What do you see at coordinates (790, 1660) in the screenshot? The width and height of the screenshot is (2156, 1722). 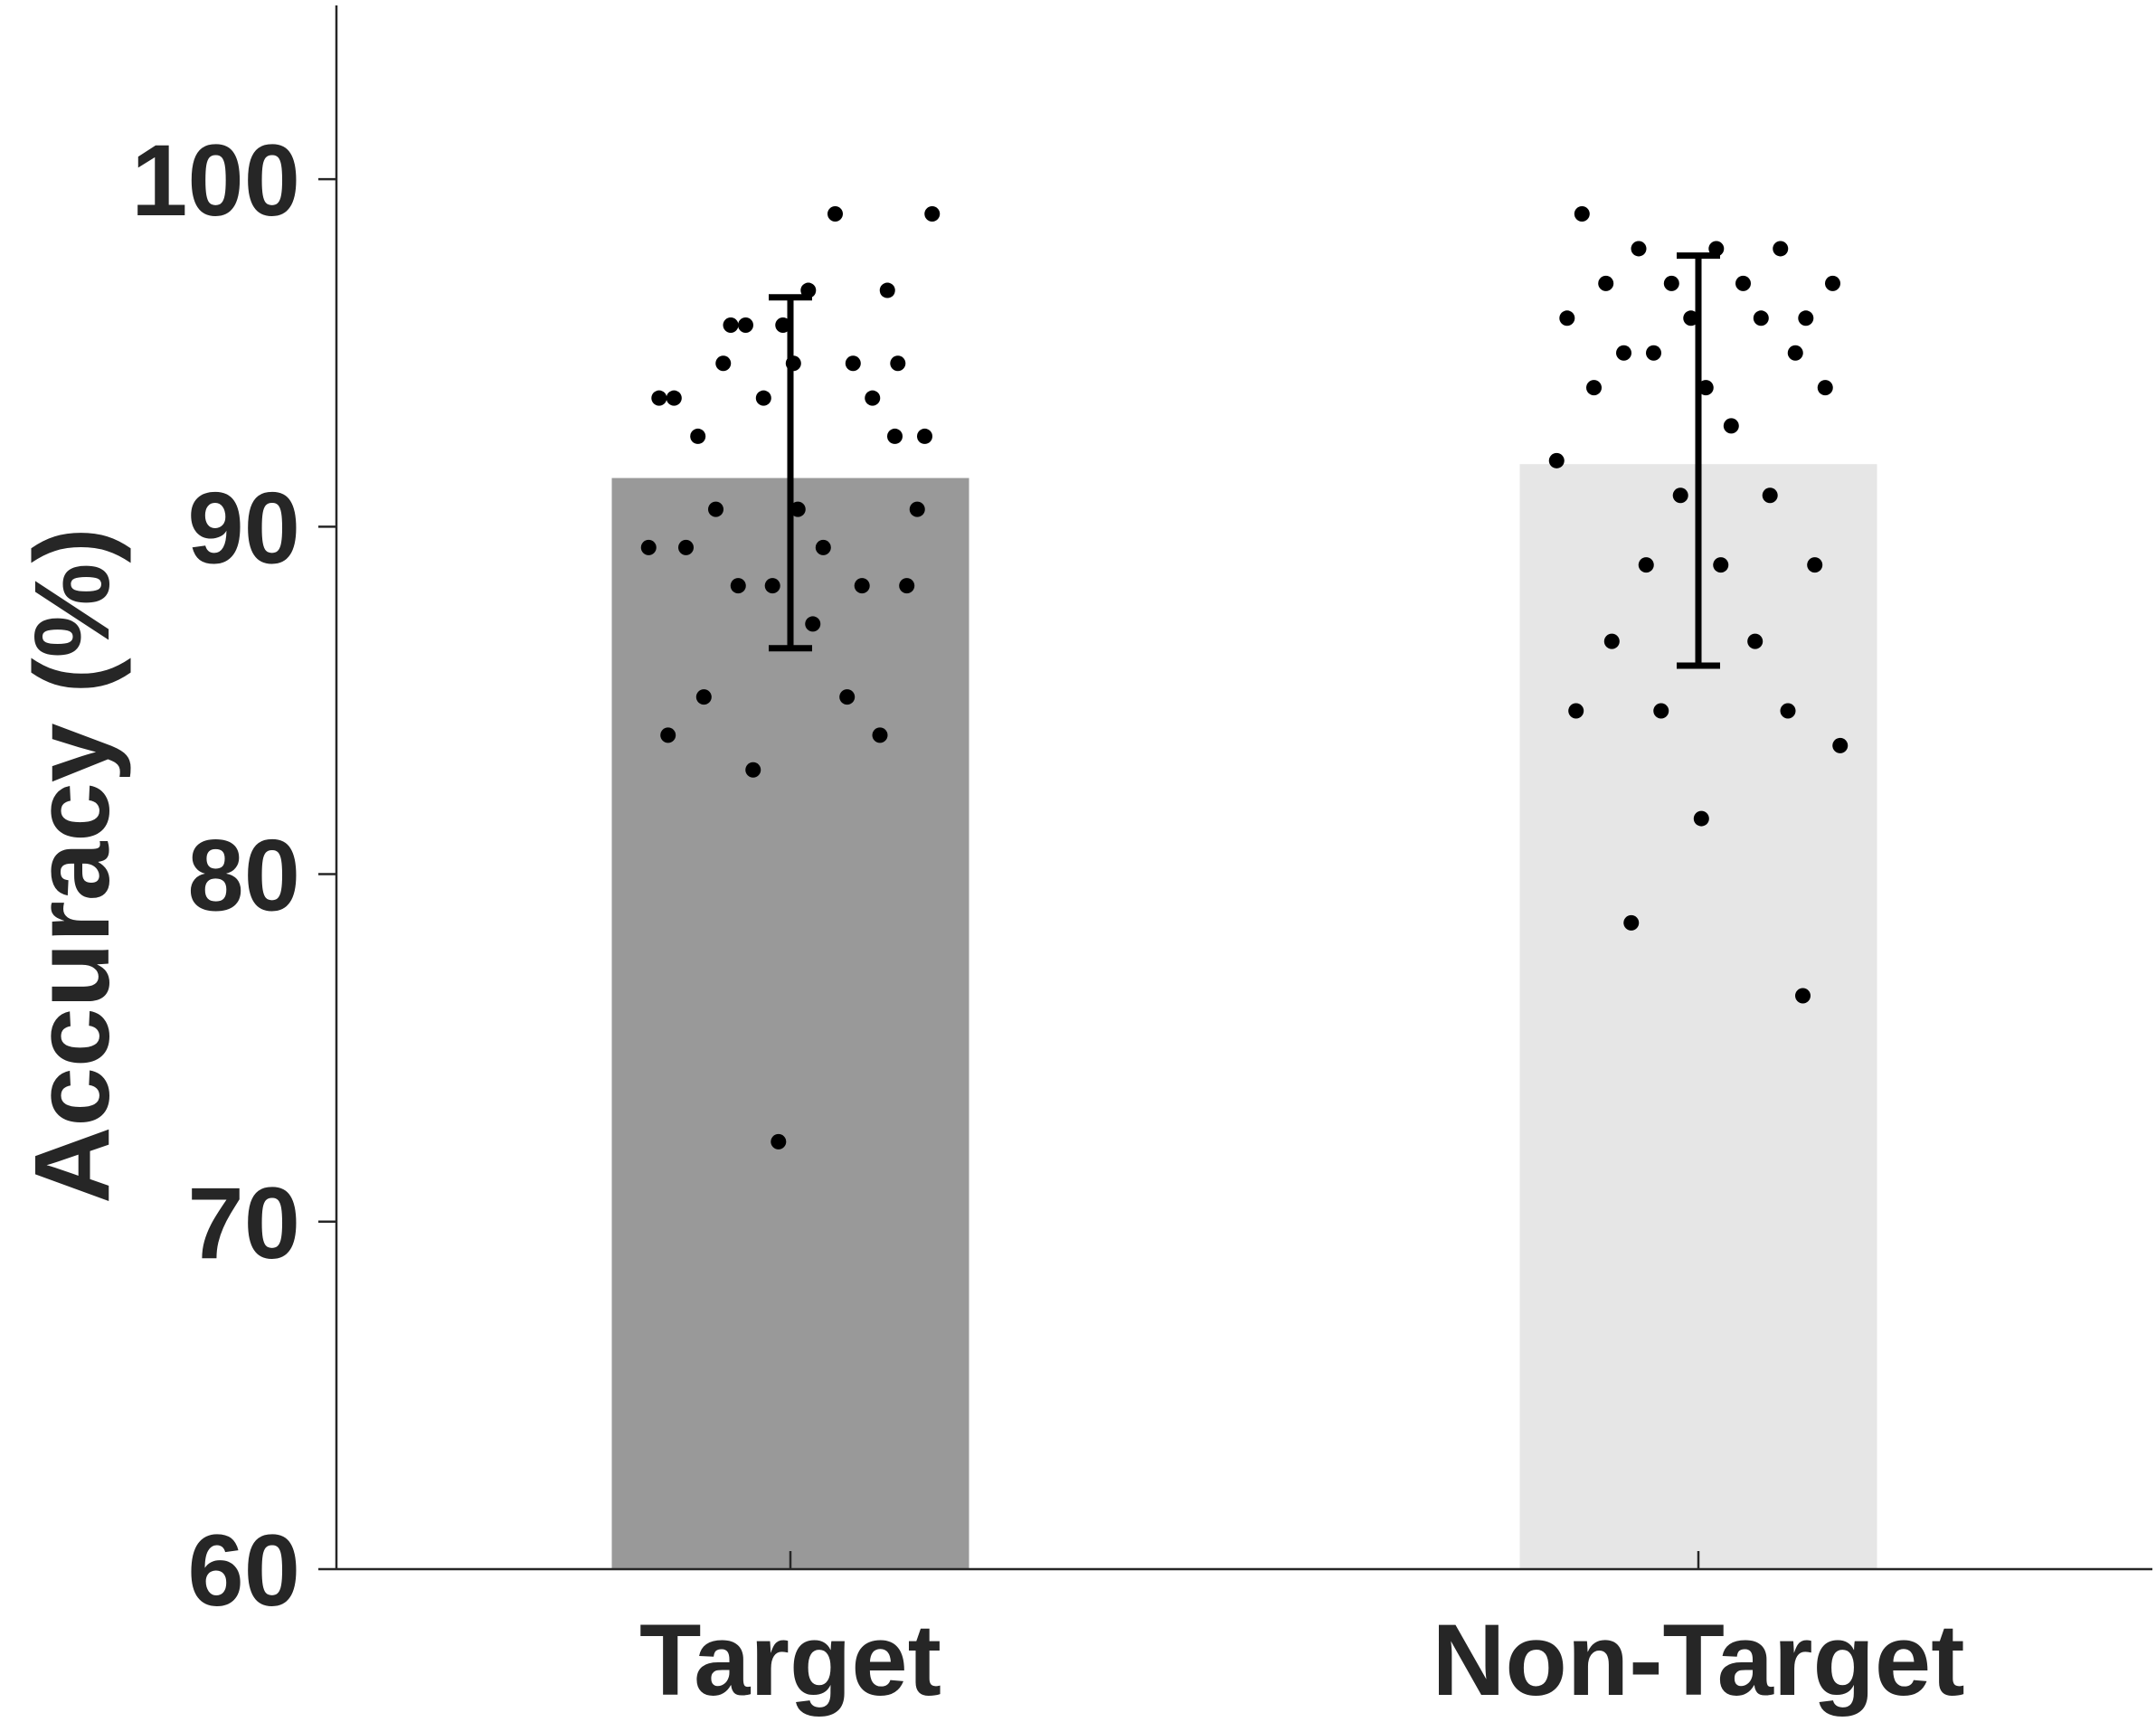 I see `x-tick-label-target: Target` at bounding box center [790, 1660].